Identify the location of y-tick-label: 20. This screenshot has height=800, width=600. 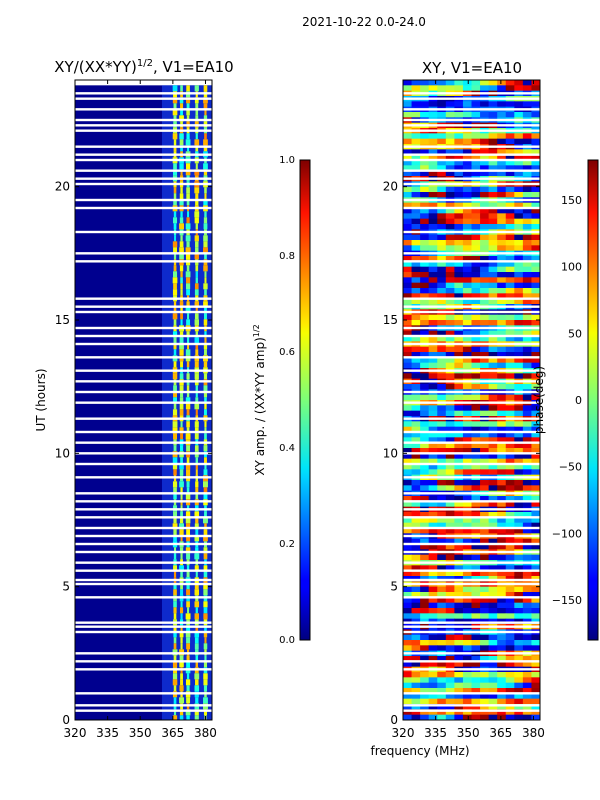
(390, 187).